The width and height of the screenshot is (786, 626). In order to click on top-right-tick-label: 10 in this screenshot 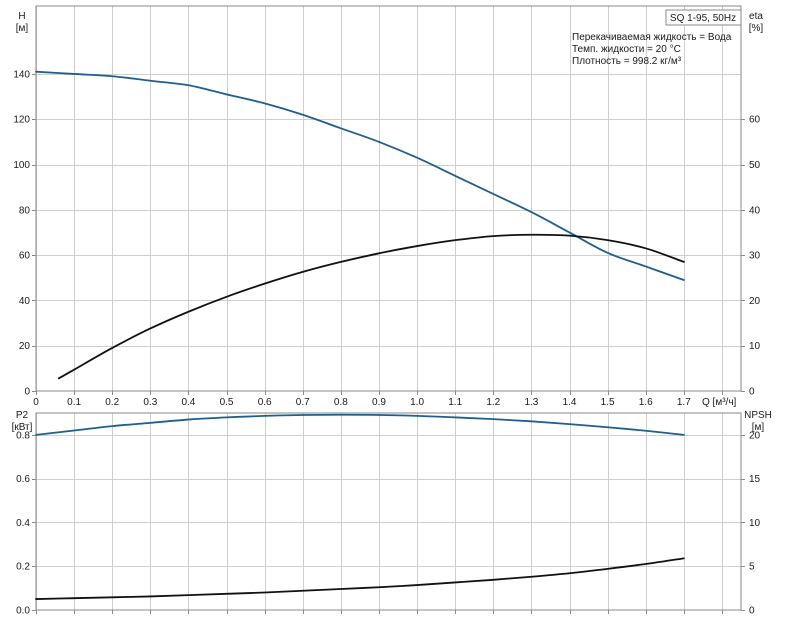, I will do `click(755, 346)`.